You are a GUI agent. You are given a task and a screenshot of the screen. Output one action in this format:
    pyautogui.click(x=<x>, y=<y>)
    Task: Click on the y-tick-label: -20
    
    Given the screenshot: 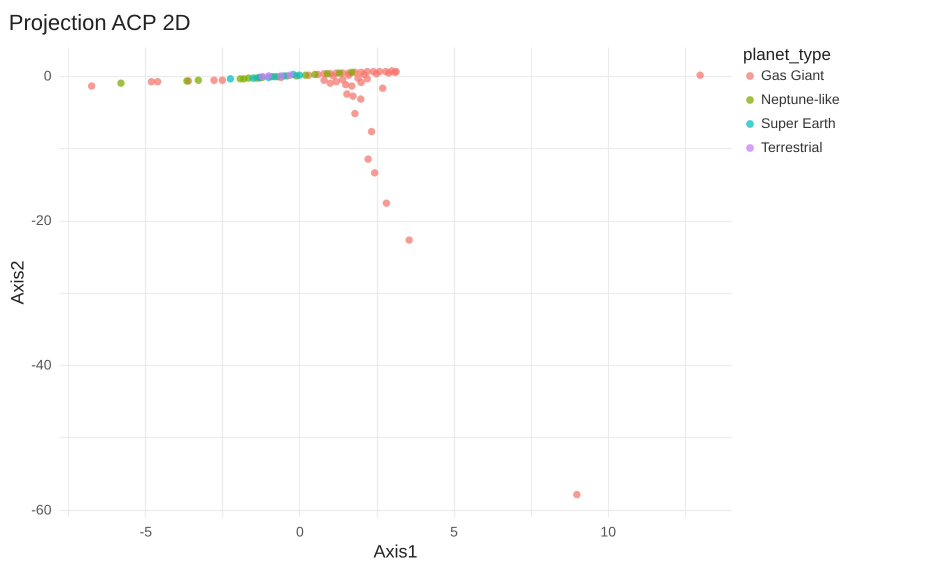 What is the action you would take?
    pyautogui.click(x=41, y=220)
    